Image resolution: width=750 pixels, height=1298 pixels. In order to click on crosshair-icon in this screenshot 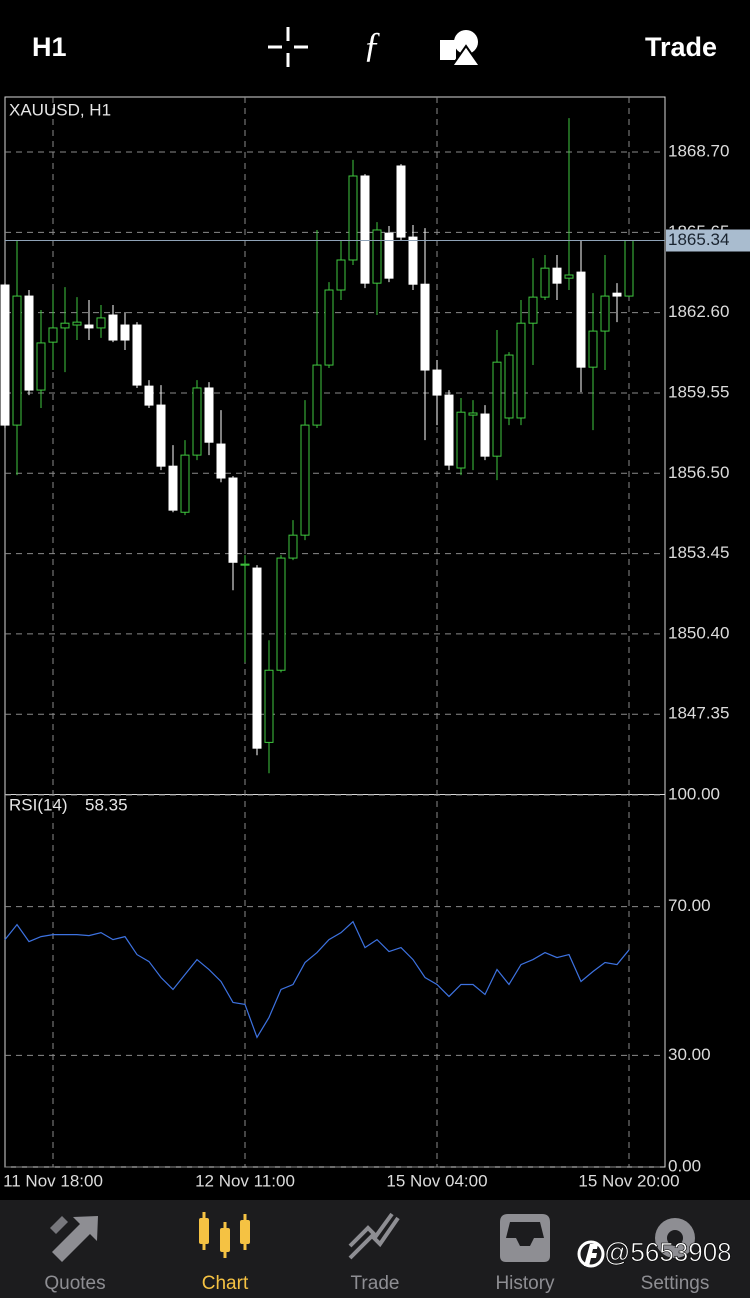, I will do `click(288, 47)`.